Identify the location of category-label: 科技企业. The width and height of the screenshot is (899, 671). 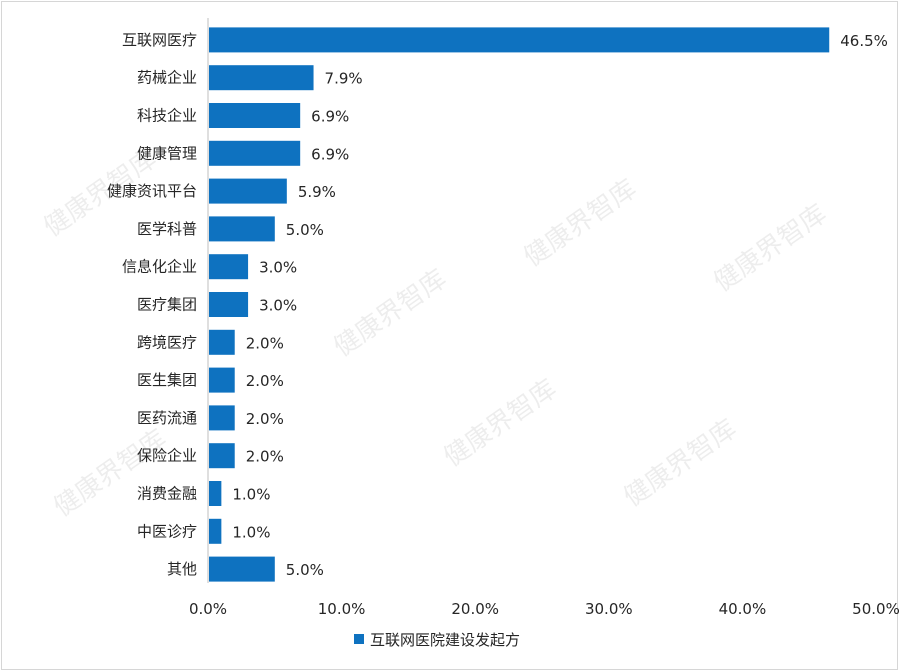
(167, 116).